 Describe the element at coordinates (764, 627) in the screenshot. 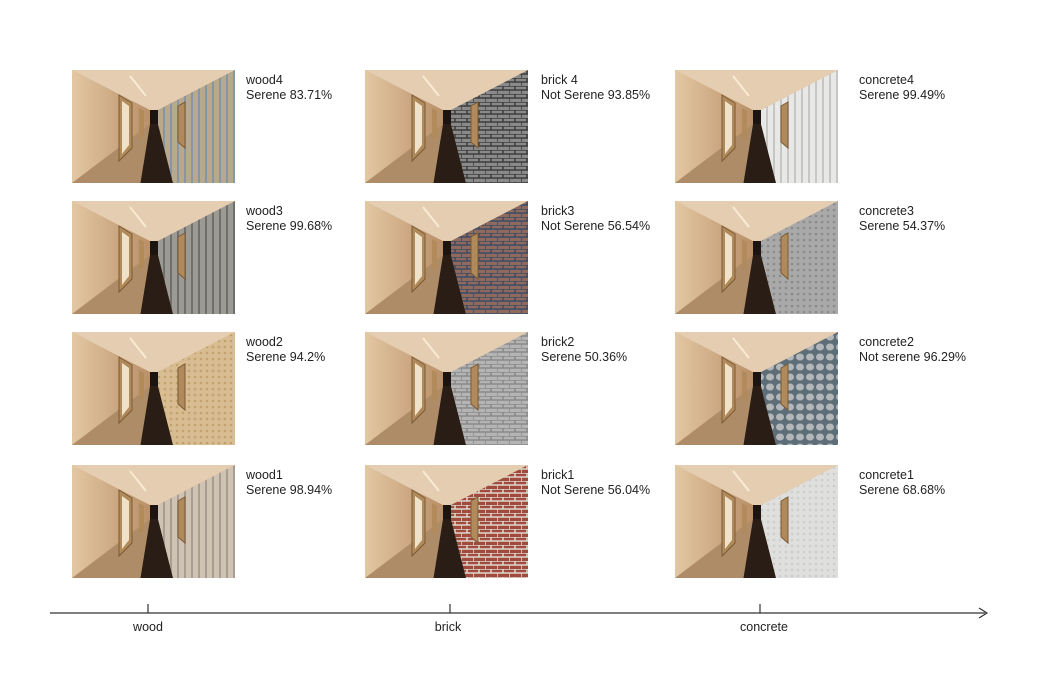

I see `axis-label-concrete: concrete` at that location.